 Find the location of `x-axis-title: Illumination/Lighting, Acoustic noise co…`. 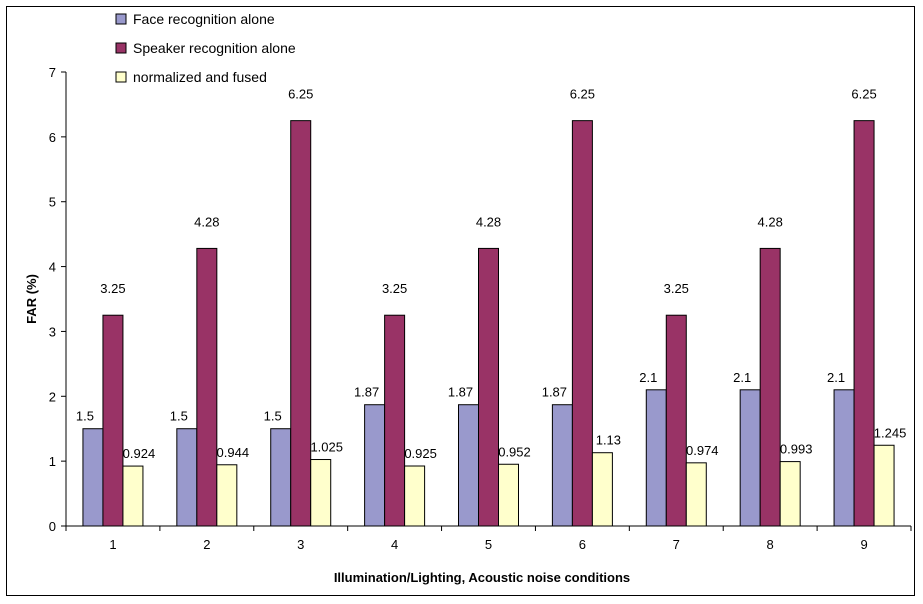

x-axis-title: Illumination/Lighting, Acoustic noise co… is located at coordinates (482, 577).